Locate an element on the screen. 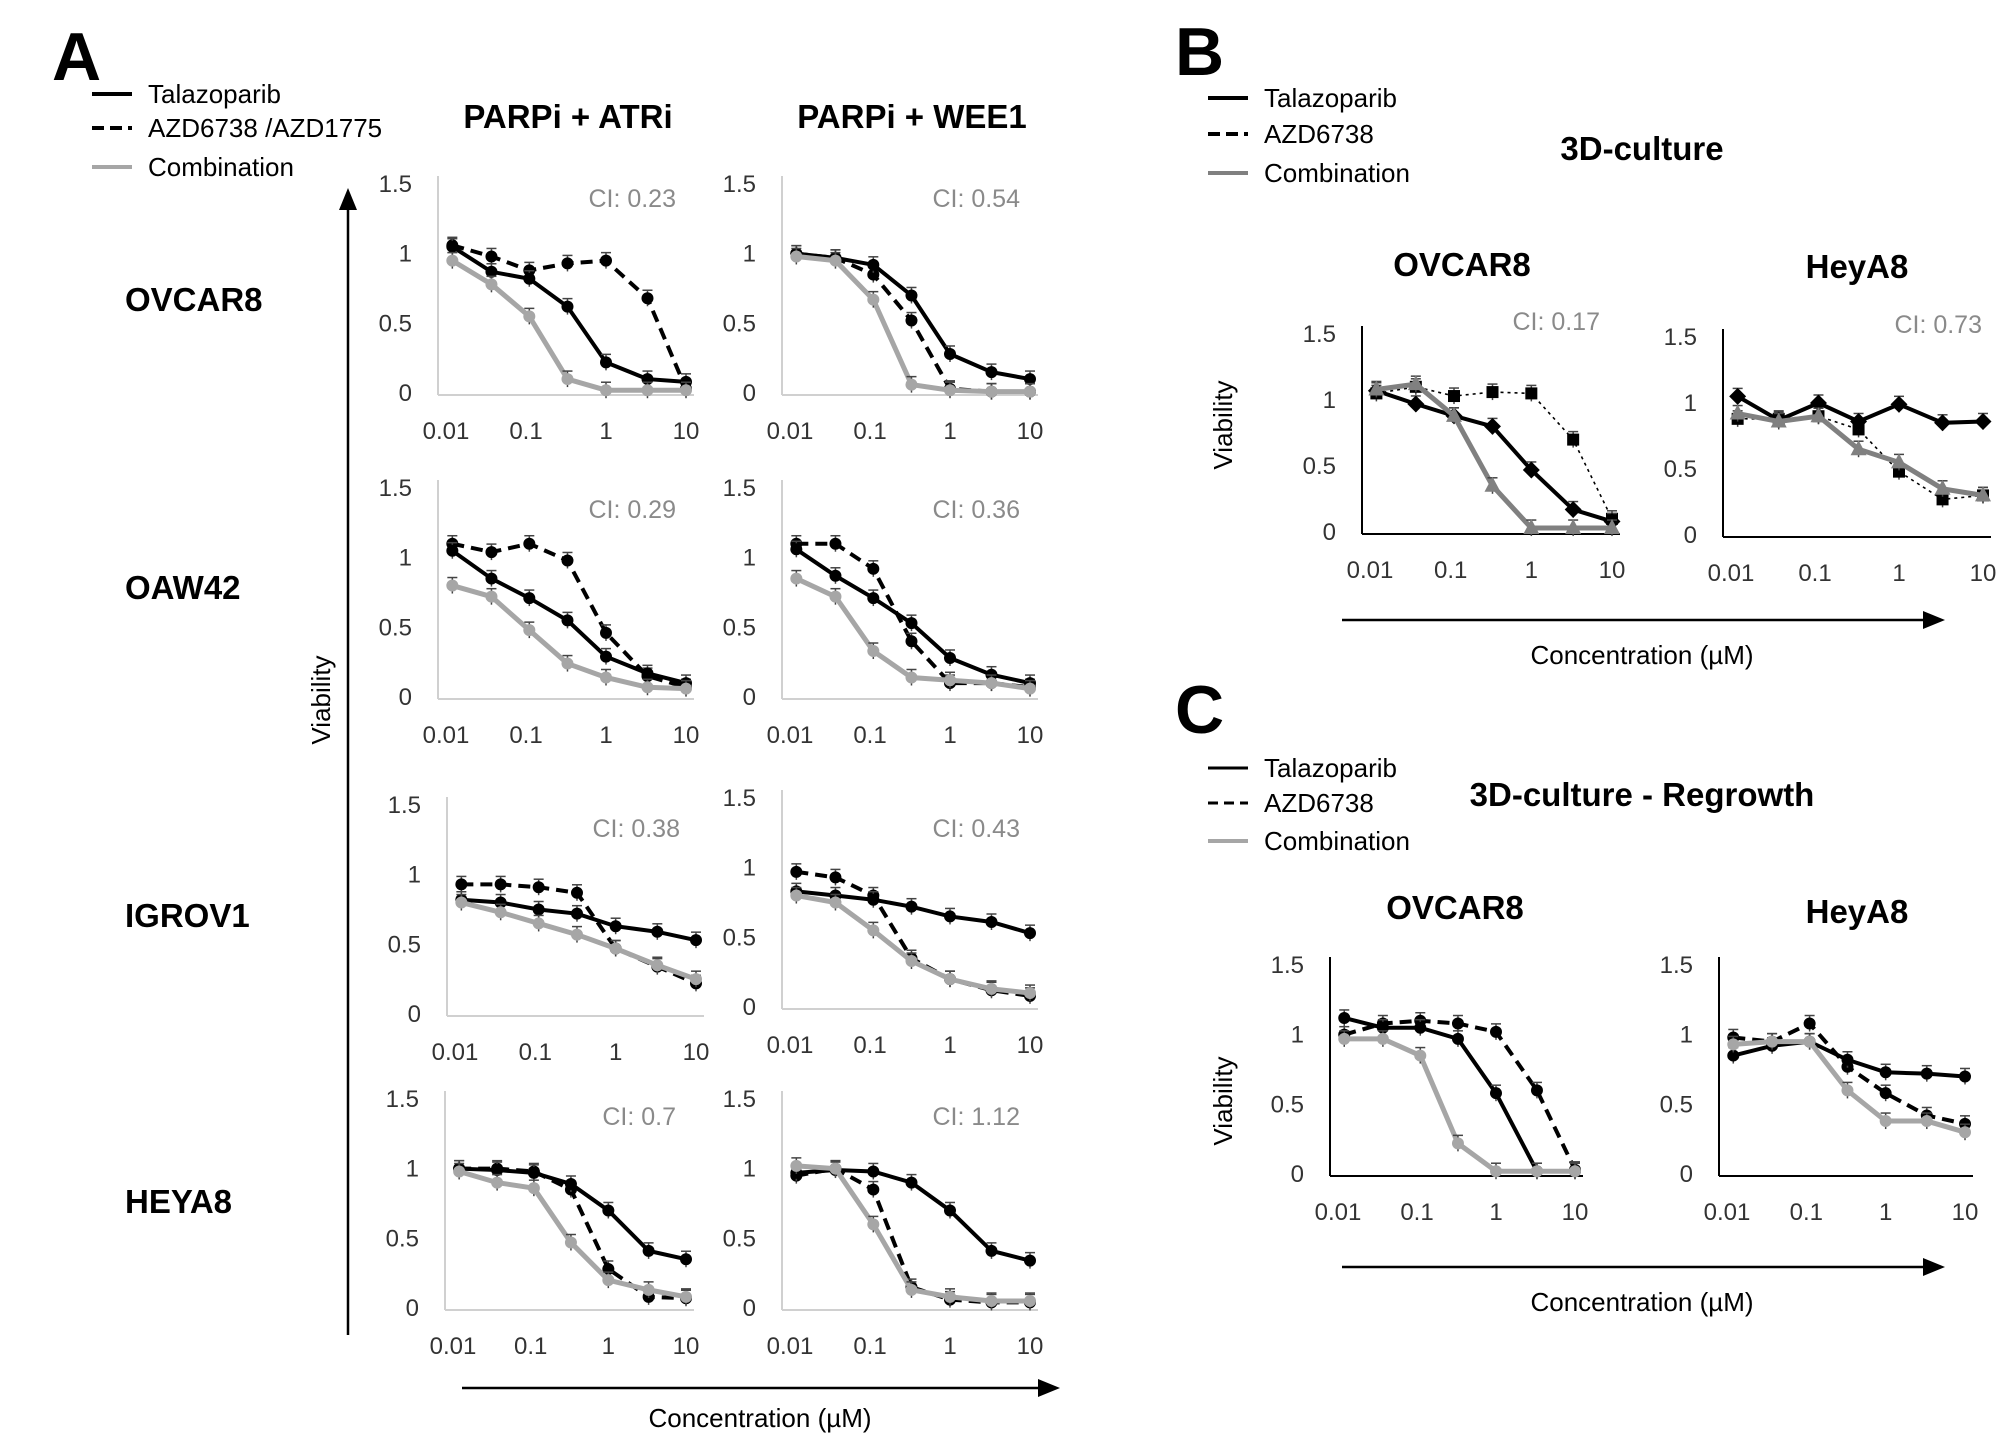 The image size is (2000, 1436). legend-a-combination-label: Combination is located at coordinates (221, 167).